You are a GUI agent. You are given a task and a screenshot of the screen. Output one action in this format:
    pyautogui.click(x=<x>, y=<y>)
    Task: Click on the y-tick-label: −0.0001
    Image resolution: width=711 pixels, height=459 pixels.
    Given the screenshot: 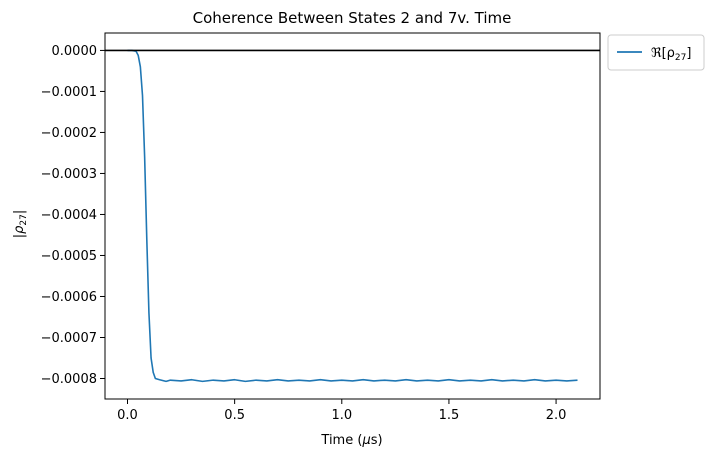 What is the action you would take?
    pyautogui.click(x=69, y=92)
    